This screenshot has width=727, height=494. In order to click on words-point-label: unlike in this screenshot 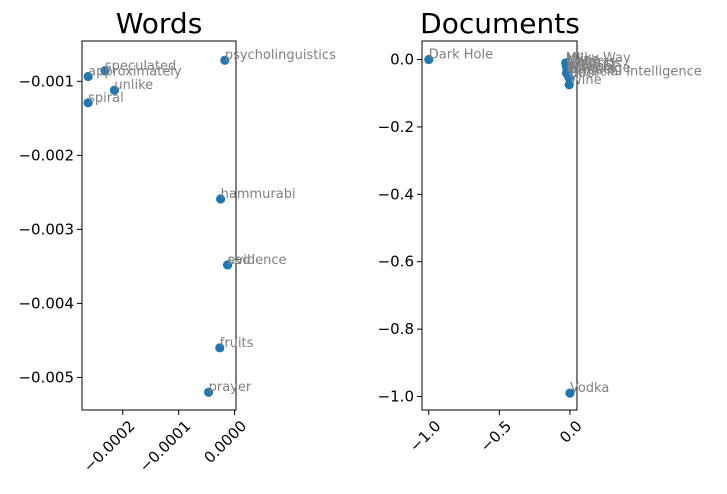, I will do `click(133, 85)`.